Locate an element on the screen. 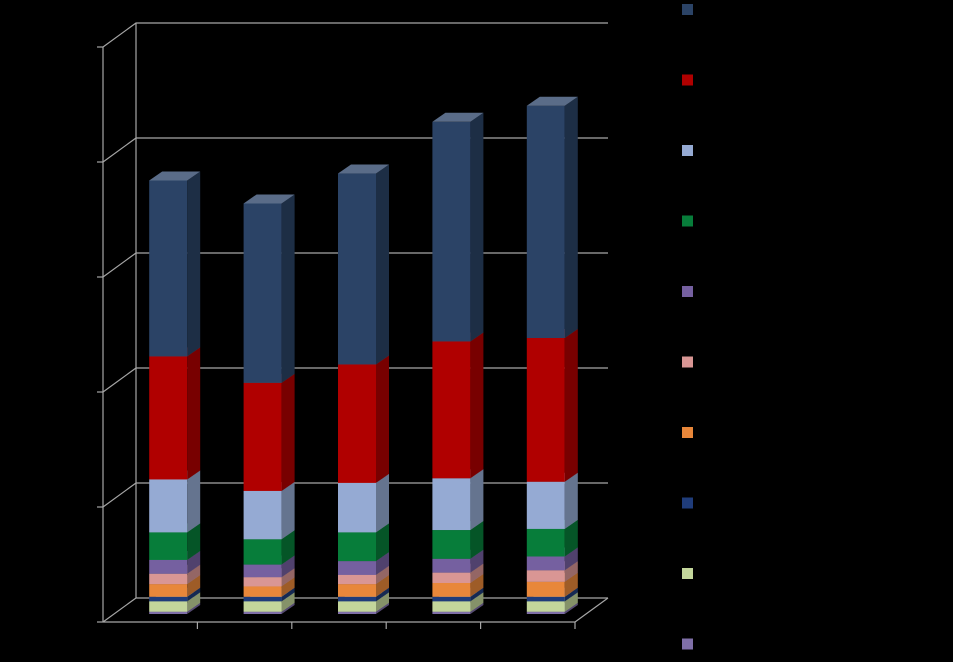 This screenshot has width=953, height=662. legend is located at coordinates (687, 327).